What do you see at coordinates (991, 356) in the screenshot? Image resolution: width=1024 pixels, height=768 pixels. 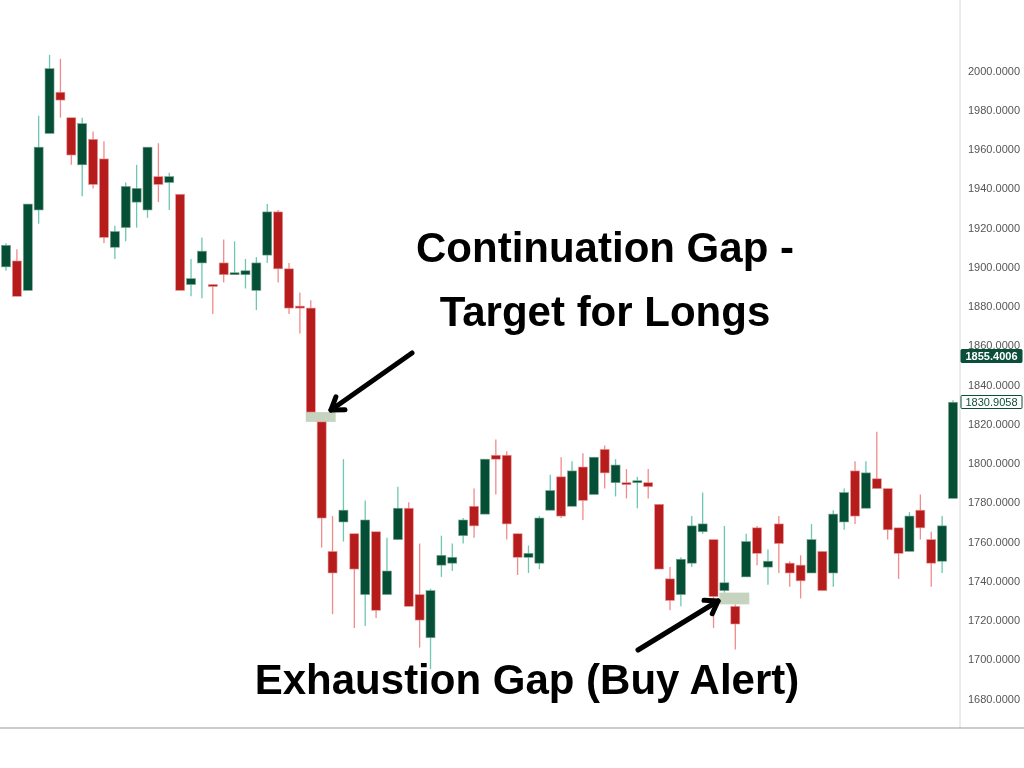 I see `text: 1855.4006` at bounding box center [991, 356].